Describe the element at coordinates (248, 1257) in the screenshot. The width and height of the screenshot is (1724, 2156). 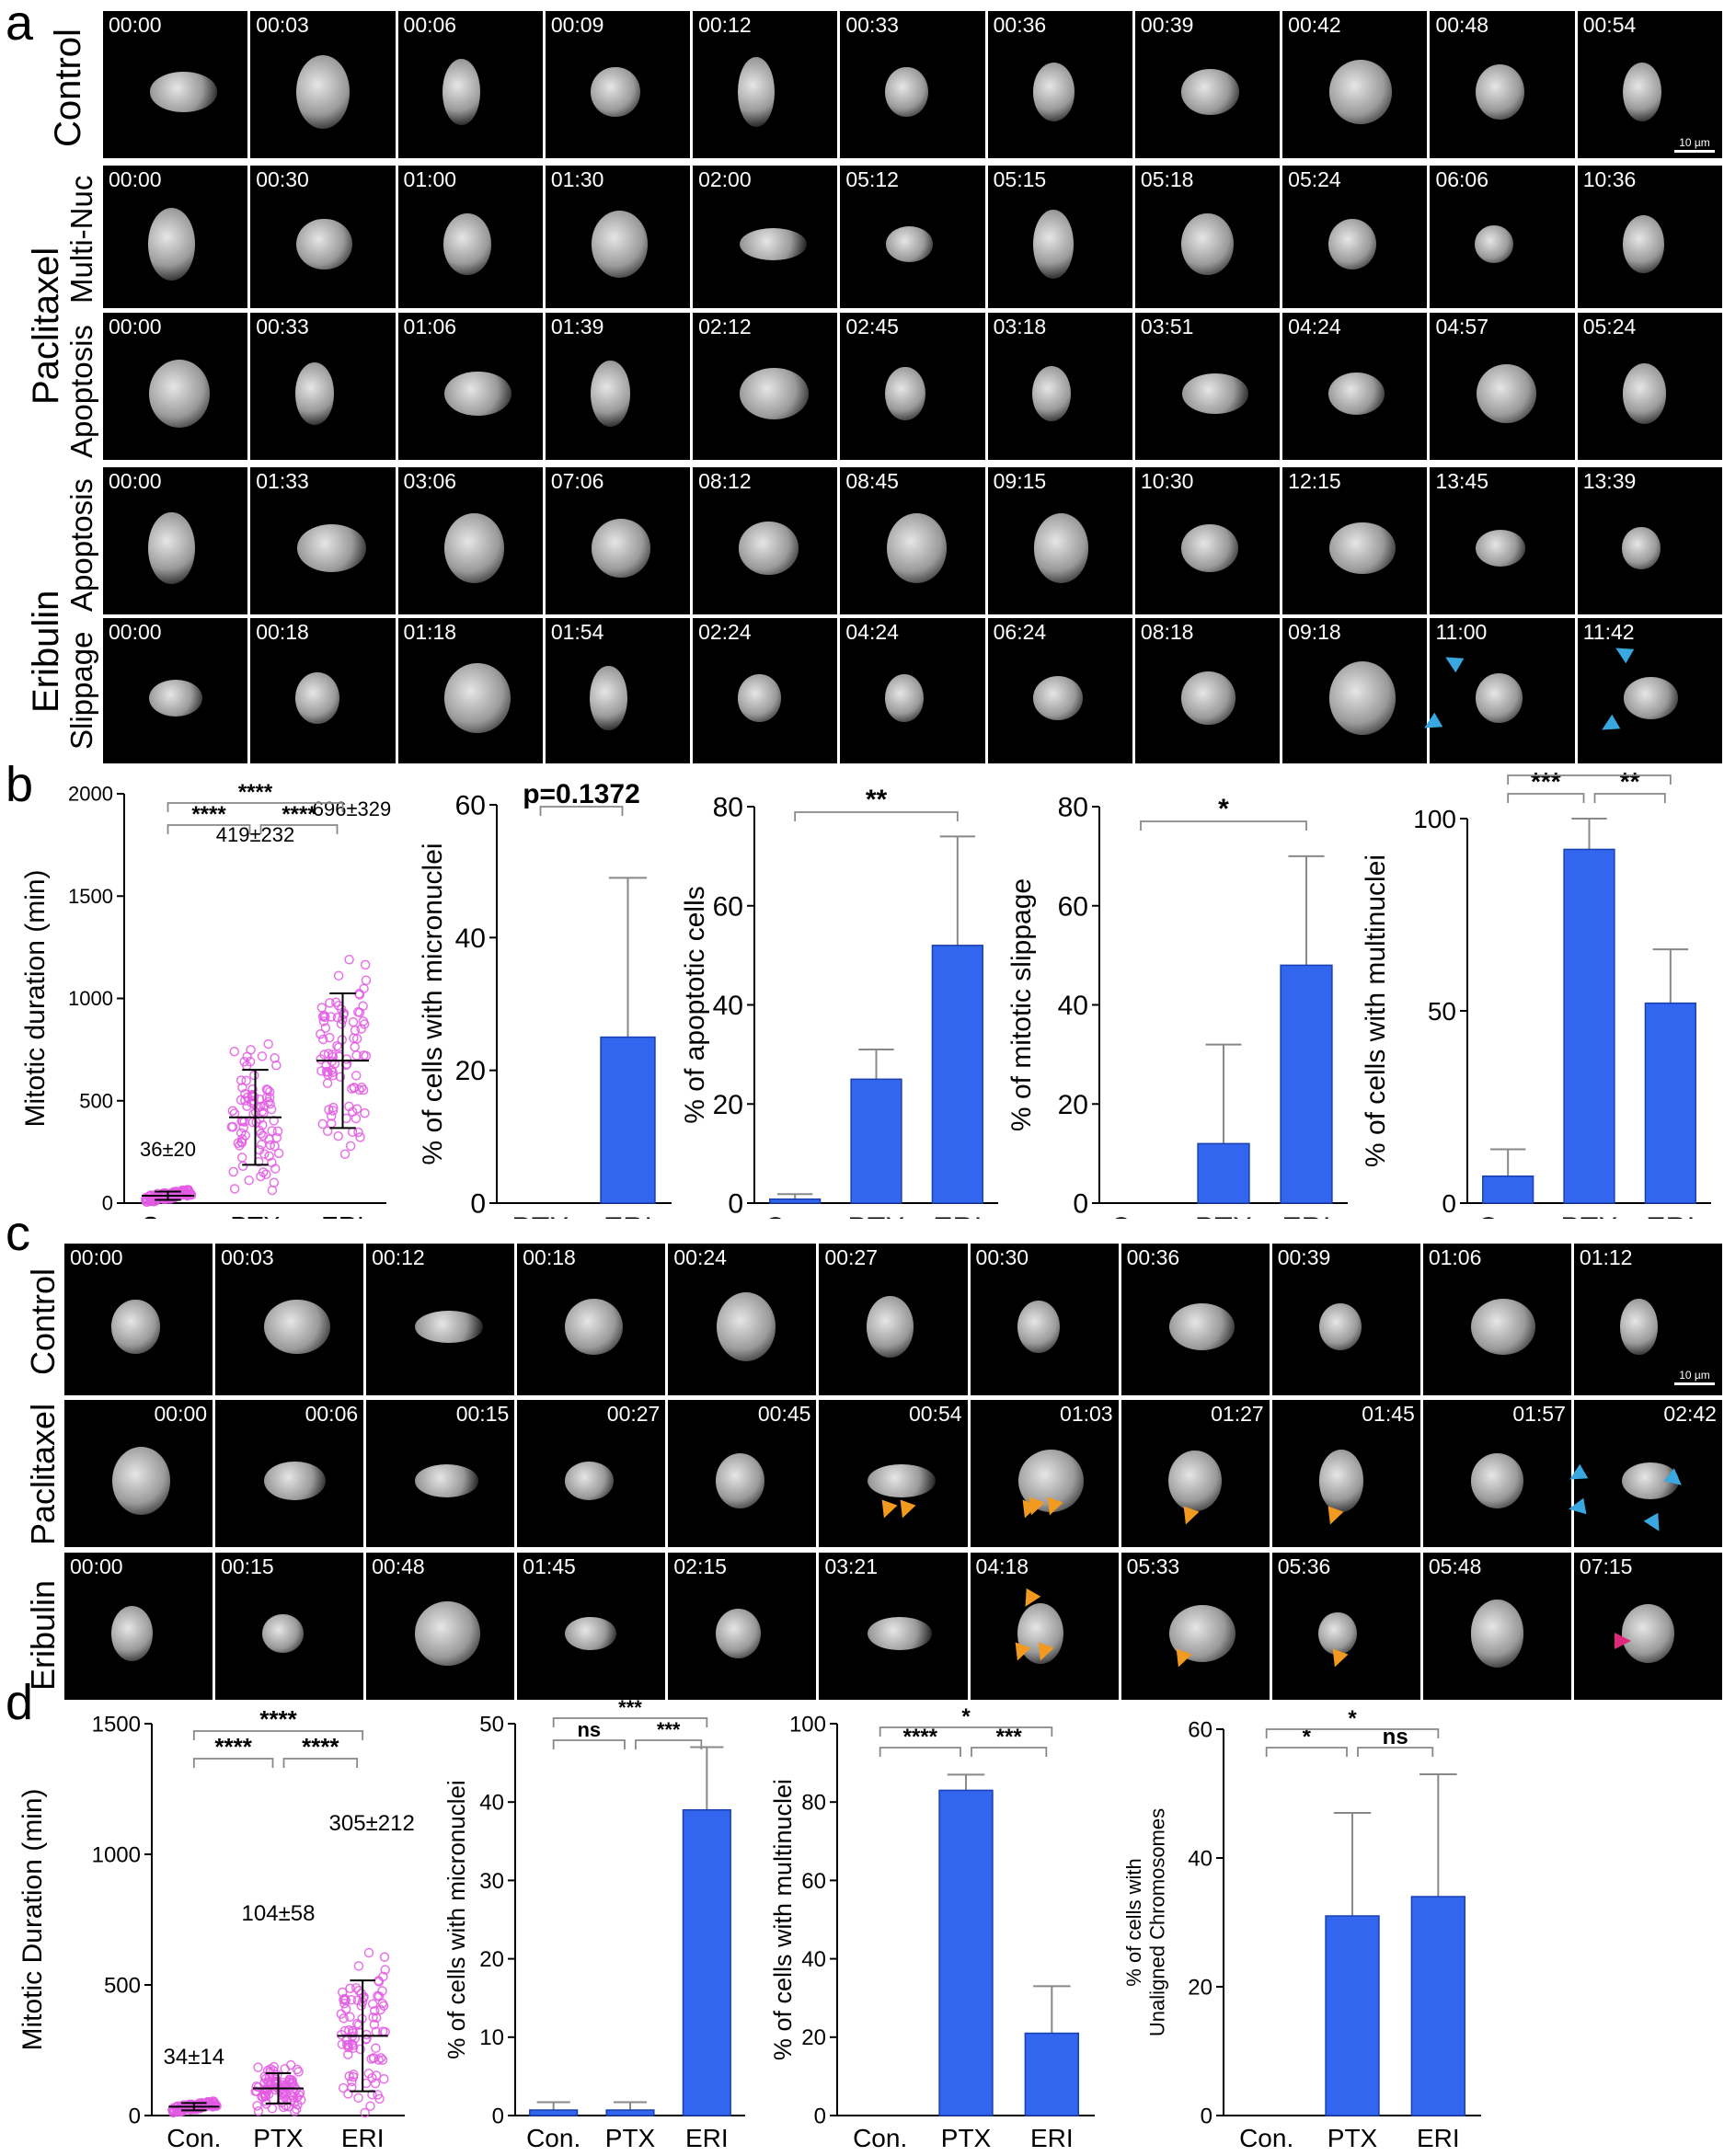
I see `timestamp-label: 00:03` at that location.